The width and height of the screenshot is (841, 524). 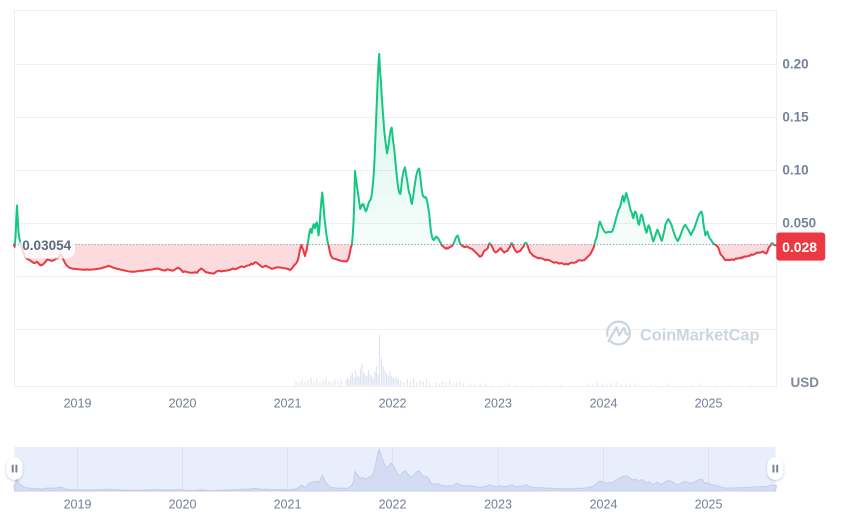 I want to click on svg-text: 0.10, so click(x=795, y=170).